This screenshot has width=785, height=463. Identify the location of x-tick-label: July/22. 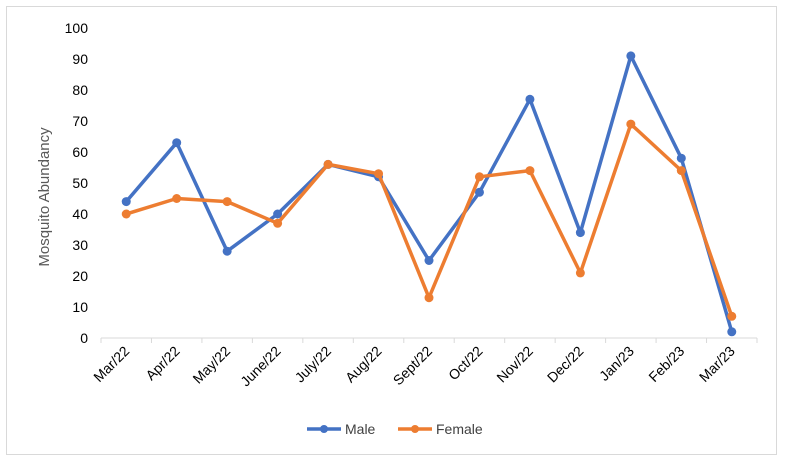
(313, 364).